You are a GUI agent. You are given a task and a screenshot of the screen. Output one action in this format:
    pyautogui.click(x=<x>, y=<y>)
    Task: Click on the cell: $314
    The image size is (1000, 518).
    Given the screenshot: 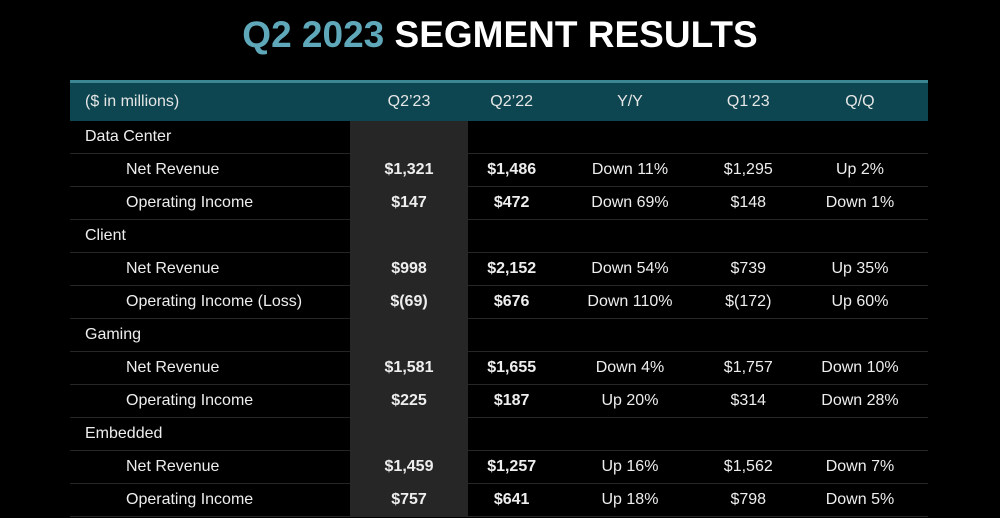 What is the action you would take?
    pyautogui.click(x=748, y=401)
    